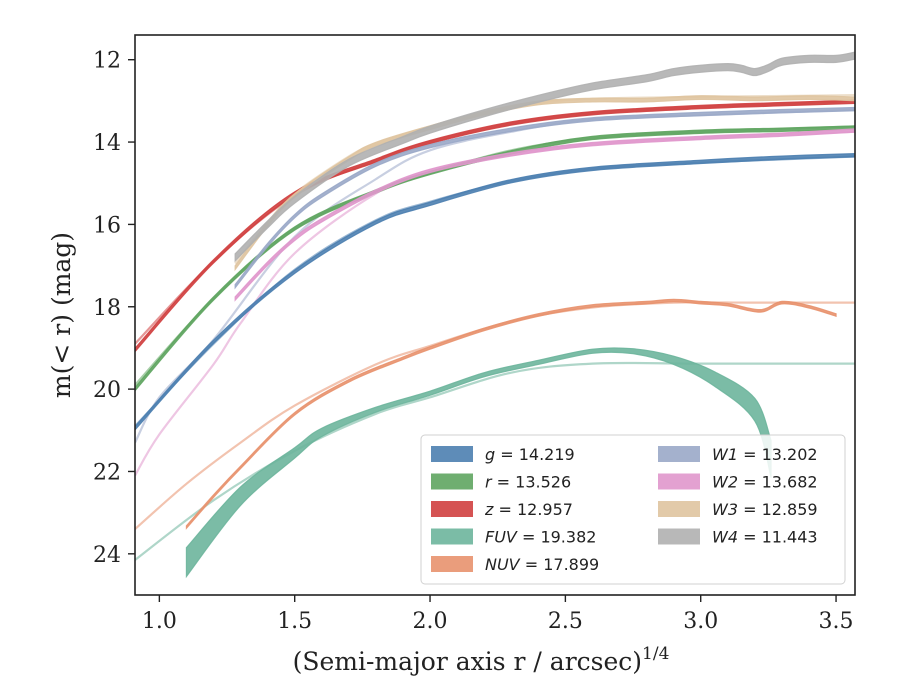 The height and width of the screenshot is (700, 900). Describe the element at coordinates (107, 472) in the screenshot. I see `y-tick-label: 22` at that location.